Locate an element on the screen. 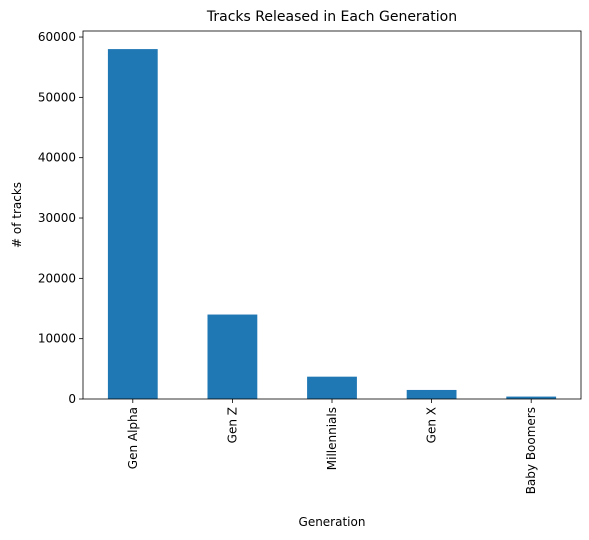 This screenshot has height=540, width=589. y-tick-label: 20000 is located at coordinates (57, 278).